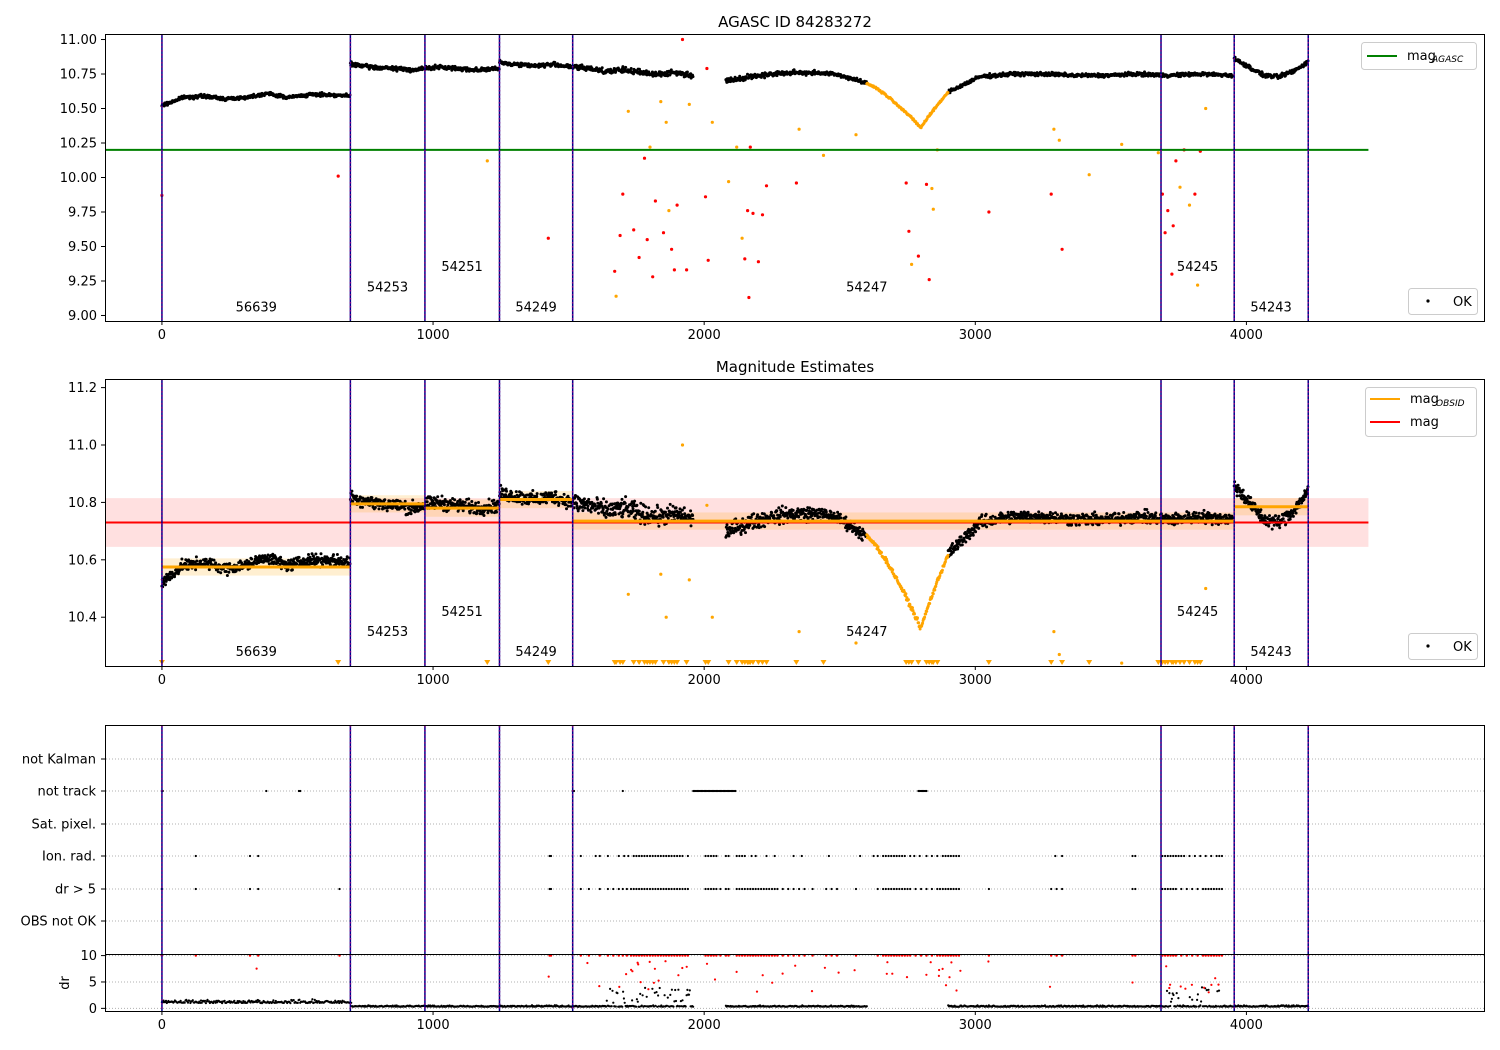 Image resolution: width=1500 pixels, height=1050 pixels. What do you see at coordinates (1462, 302) in the screenshot?
I see `legend-label: OK` at bounding box center [1462, 302].